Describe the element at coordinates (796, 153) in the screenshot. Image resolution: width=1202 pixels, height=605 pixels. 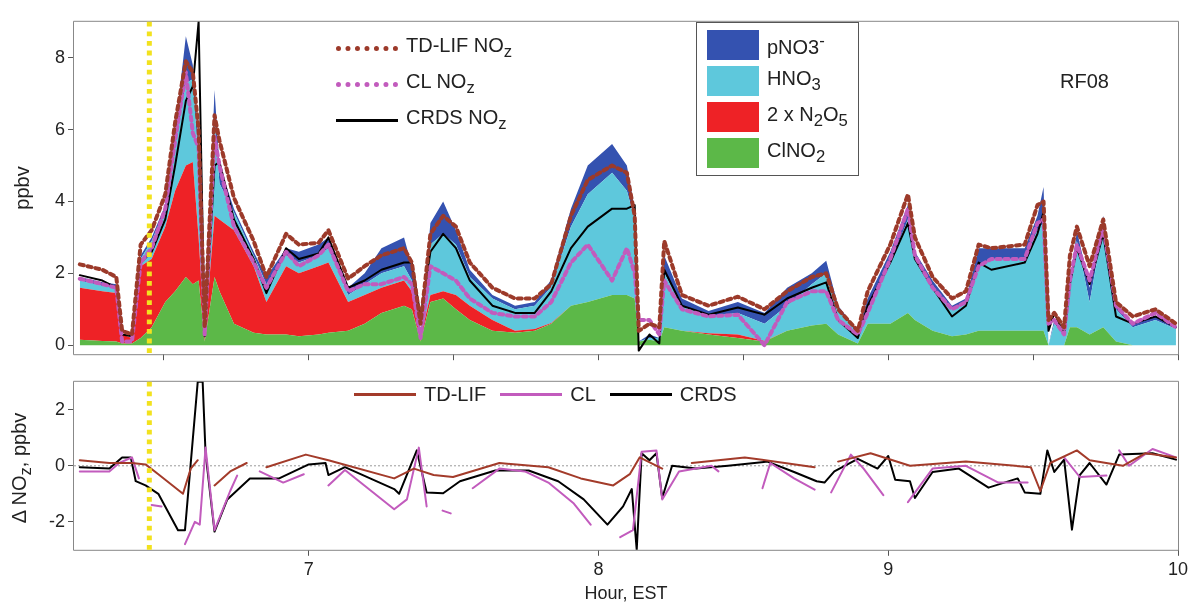
I see `legend-label: ClNO$_{2}$` at that location.